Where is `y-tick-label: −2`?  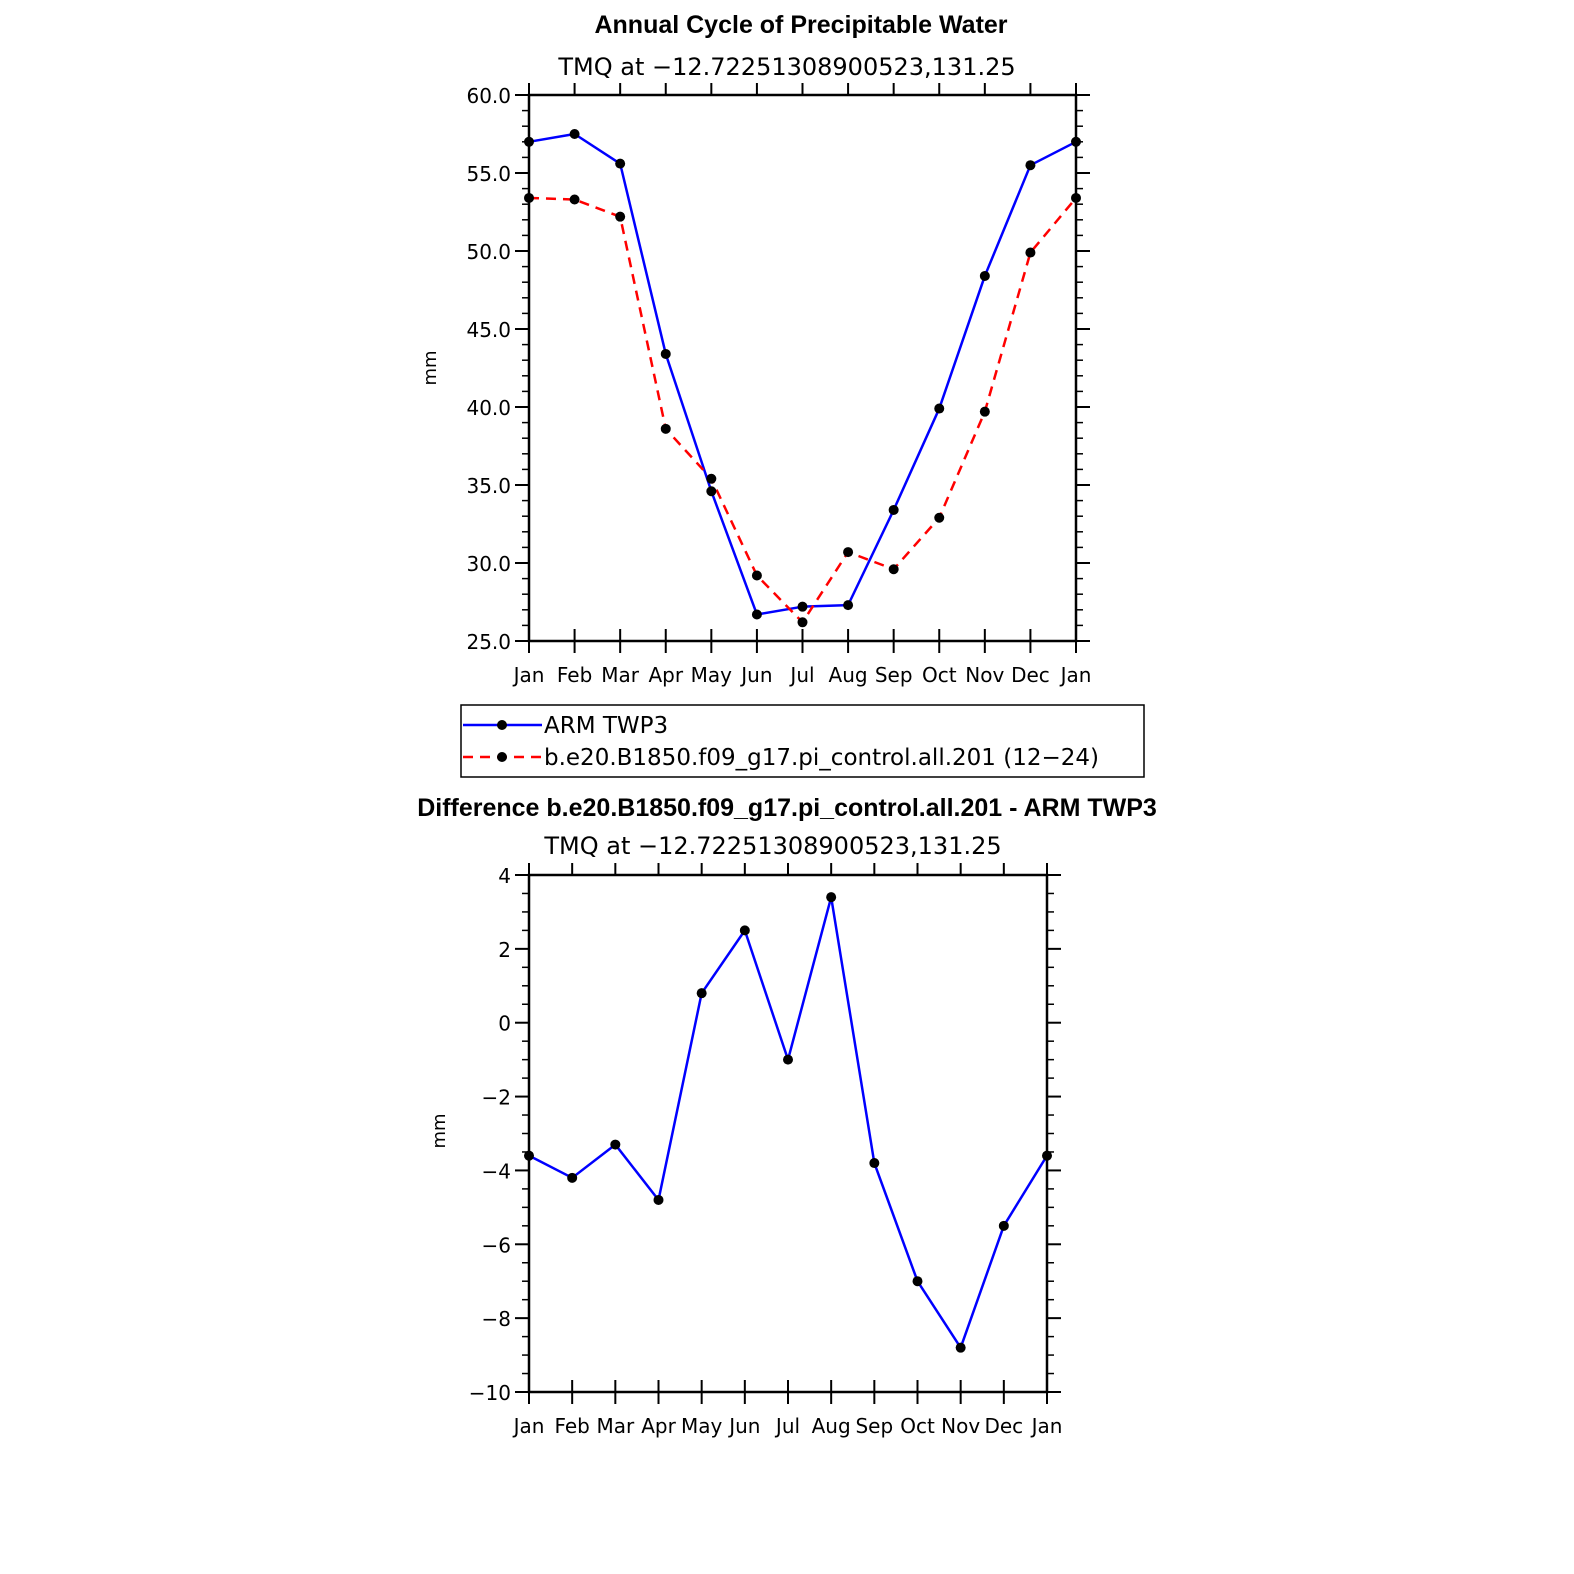 y-tick-label: −2 is located at coordinates (496, 1098).